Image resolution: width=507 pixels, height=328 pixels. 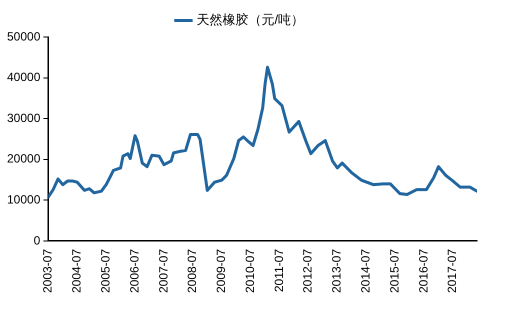 I want to click on y-tick-label: 30000, so click(x=23, y=117).